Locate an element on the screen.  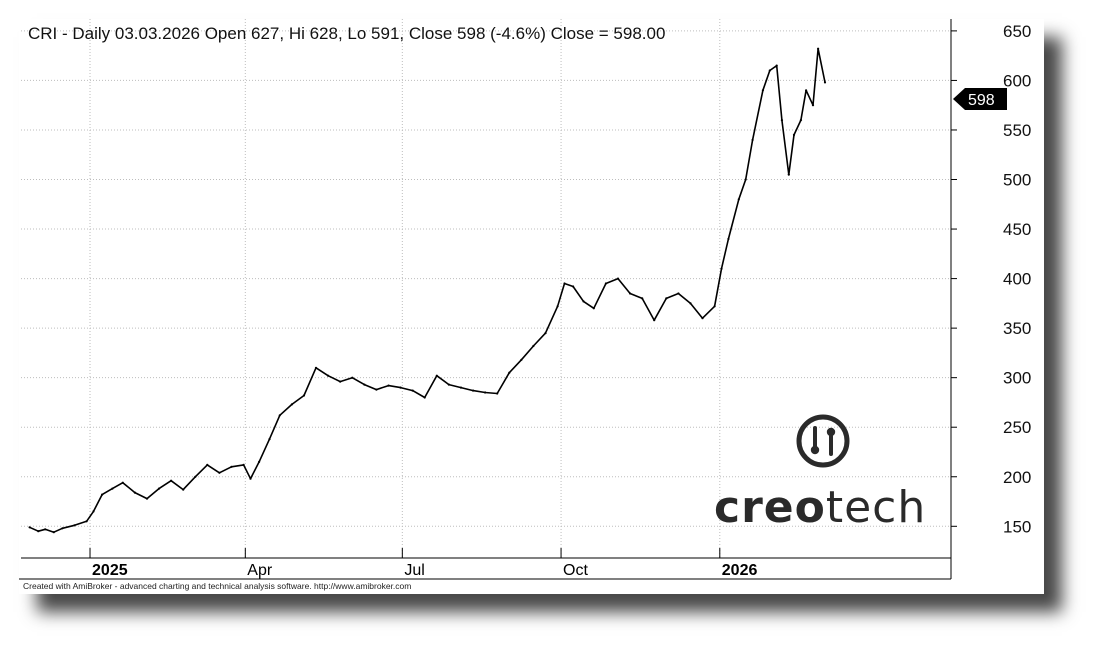
watermark-text: creotech is located at coordinates (820, 507).